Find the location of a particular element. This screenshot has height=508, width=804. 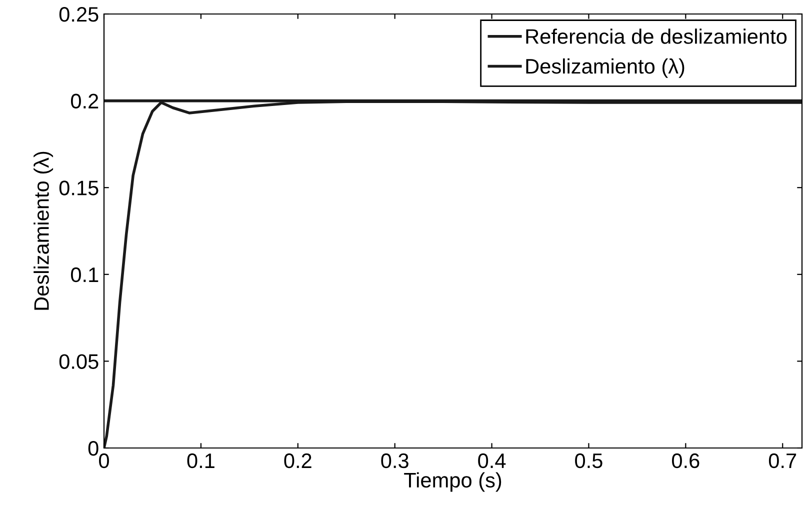

legend-label: Deslizamiento (λ) is located at coordinates (605, 68).